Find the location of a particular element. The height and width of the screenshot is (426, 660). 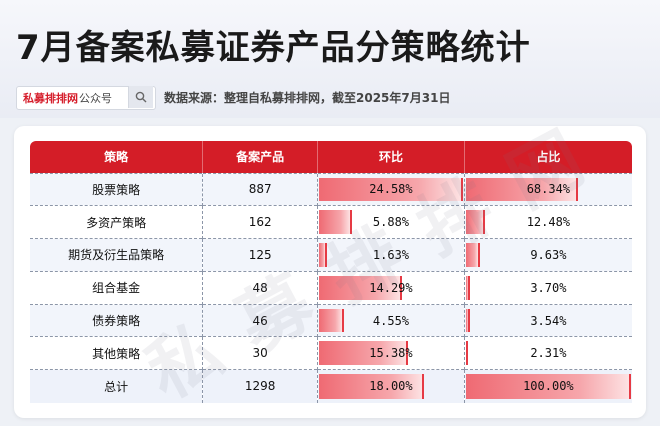

table-row: 总计 1298 18.00% 100.00% is located at coordinates (331, 386).